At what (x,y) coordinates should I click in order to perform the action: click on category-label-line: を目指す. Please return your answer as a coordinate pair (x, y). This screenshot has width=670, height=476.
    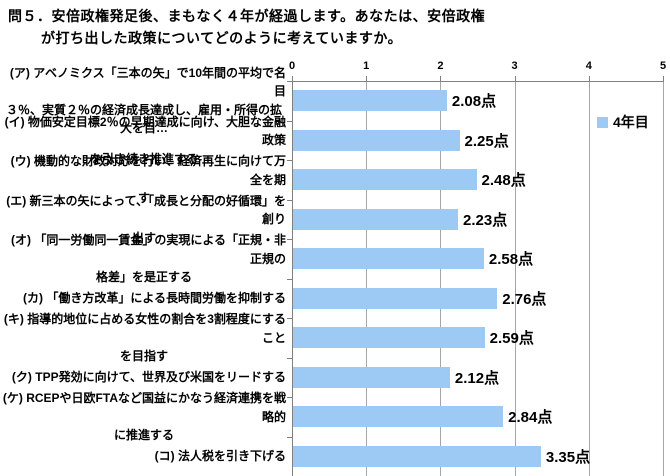
    Looking at the image, I should click on (143, 356).